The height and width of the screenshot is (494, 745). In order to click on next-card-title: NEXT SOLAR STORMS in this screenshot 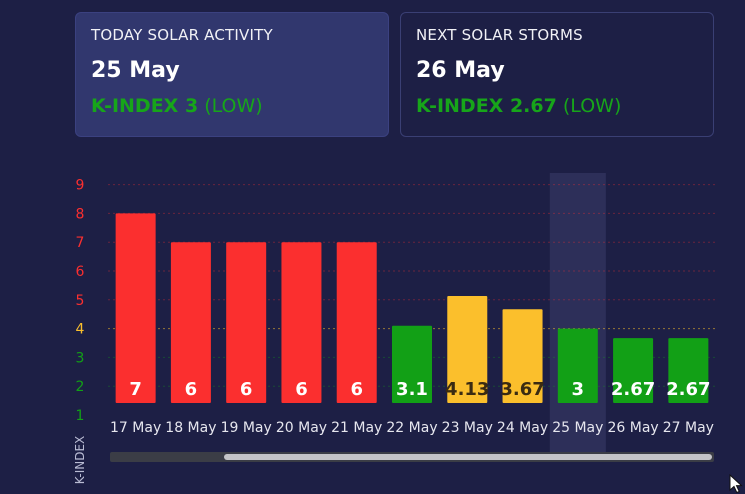, I will do `click(499, 35)`.